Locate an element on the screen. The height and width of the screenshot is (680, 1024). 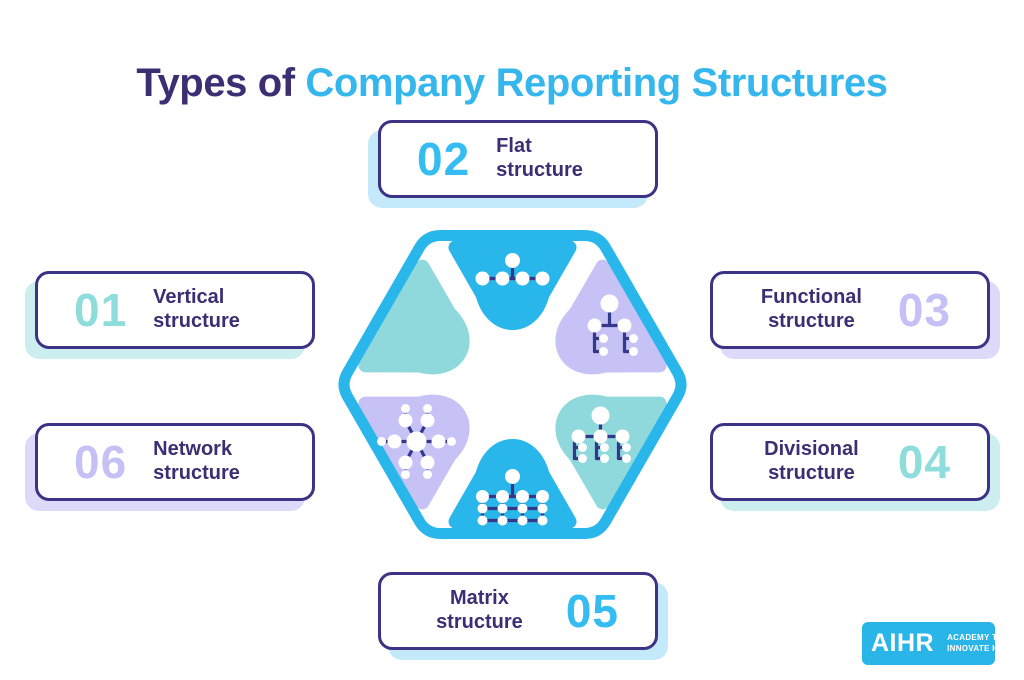
card-label: Vertical structure is located at coordinates (196, 309).